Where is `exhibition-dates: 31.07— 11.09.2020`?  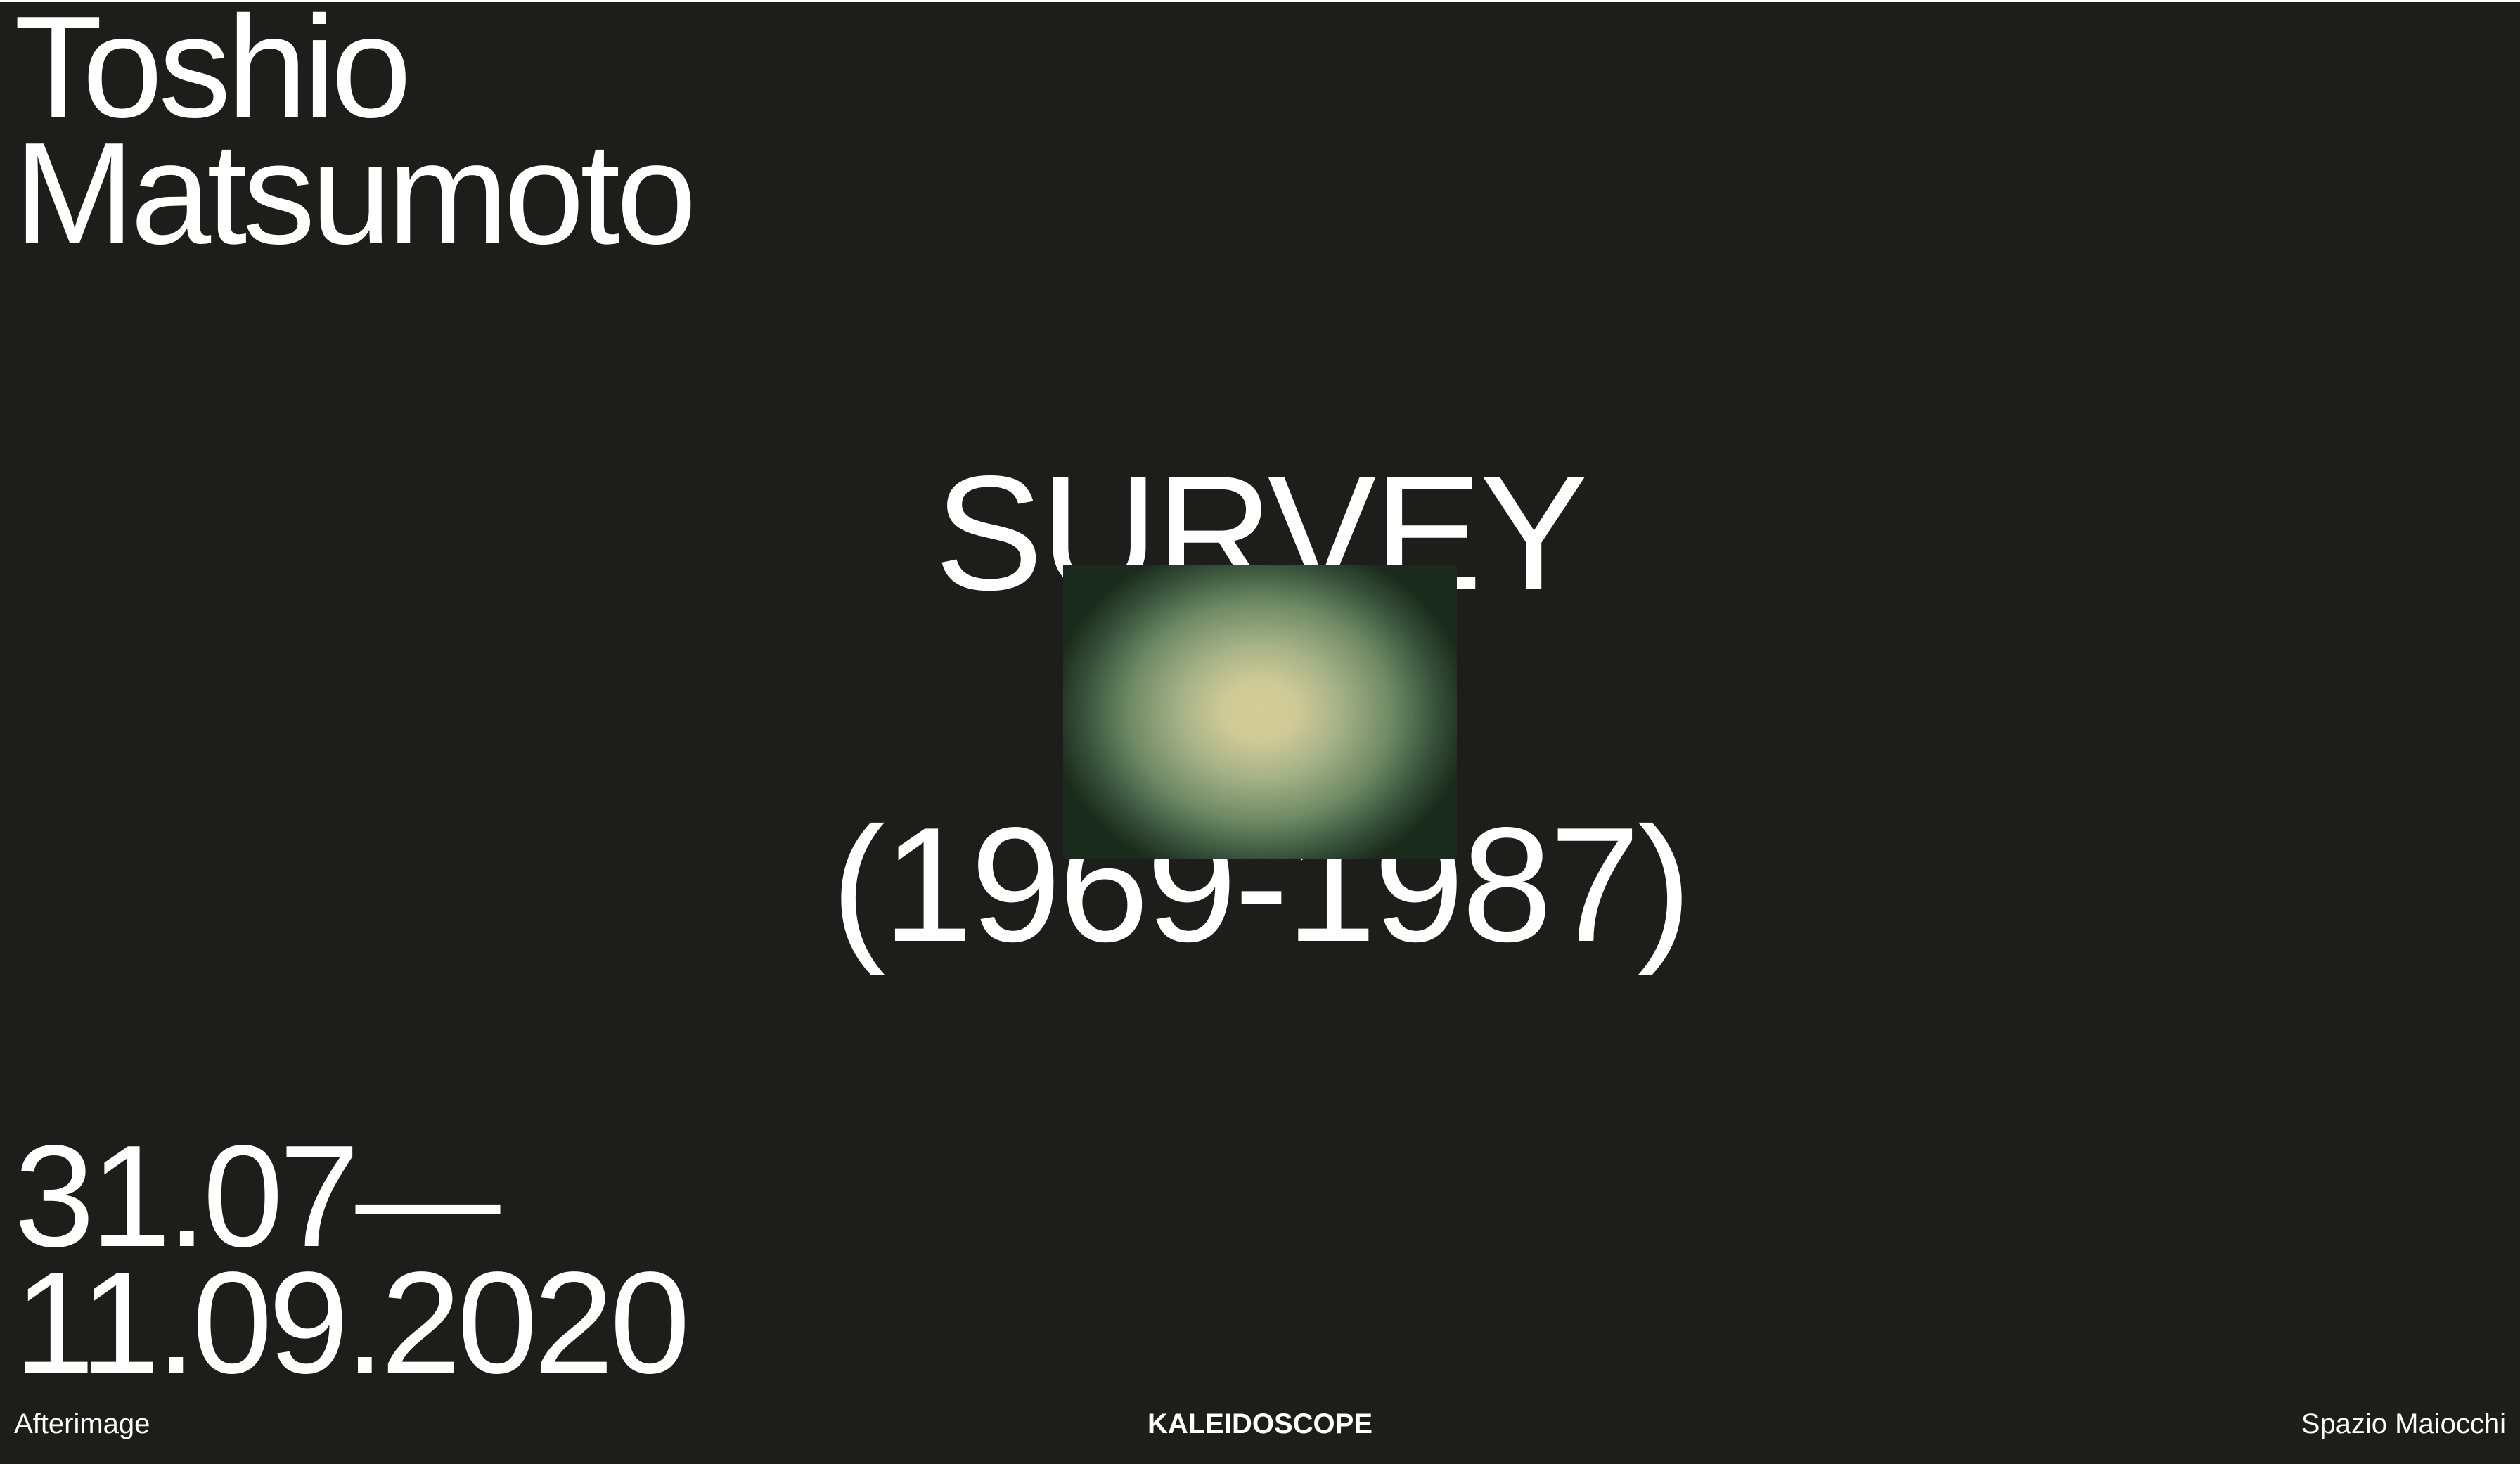
exhibition-dates: 31.07— 11.09.2020 is located at coordinates (352, 1259).